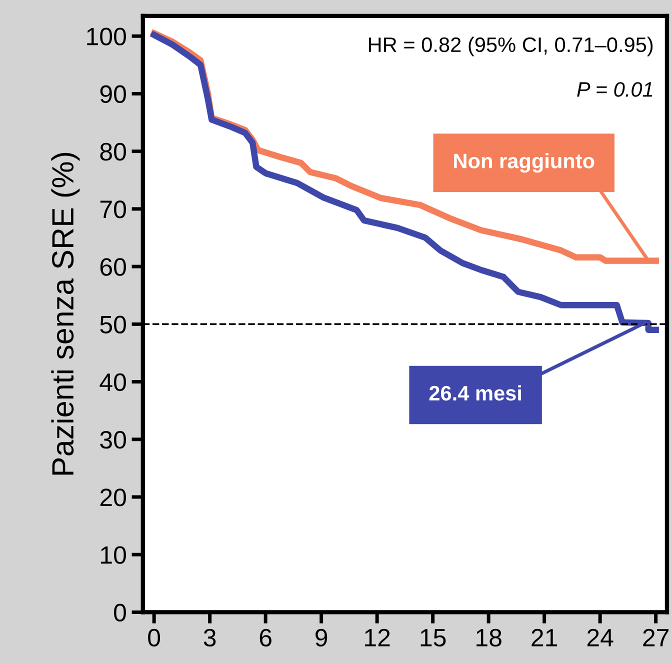 The width and height of the screenshot is (671, 664). I want to click on y-tick-label: 60, so click(113, 267).